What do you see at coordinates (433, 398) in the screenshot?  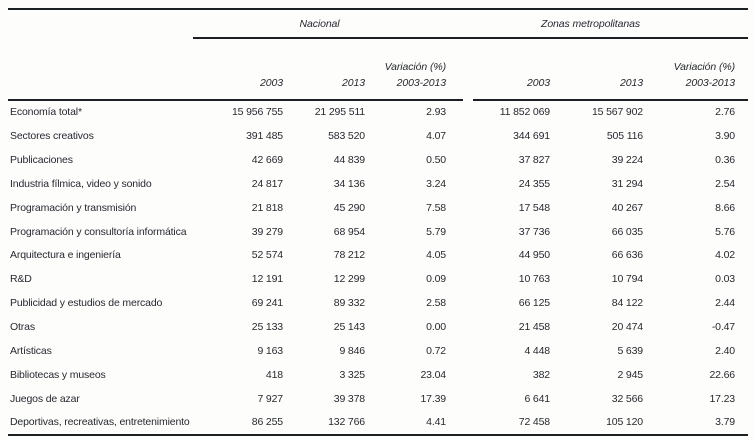 I see `nacional-variacion-value: 17.39` at bounding box center [433, 398].